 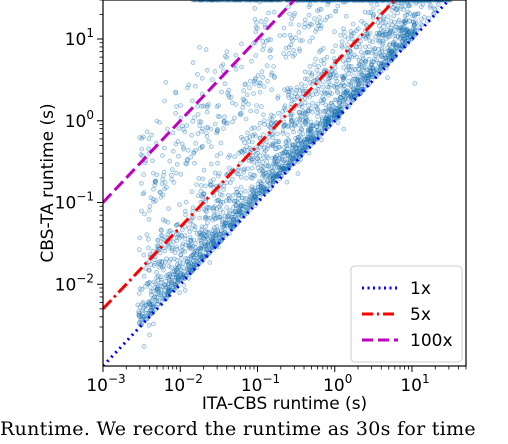 I want to click on x-tick-label: 101, so click(x=414, y=384).